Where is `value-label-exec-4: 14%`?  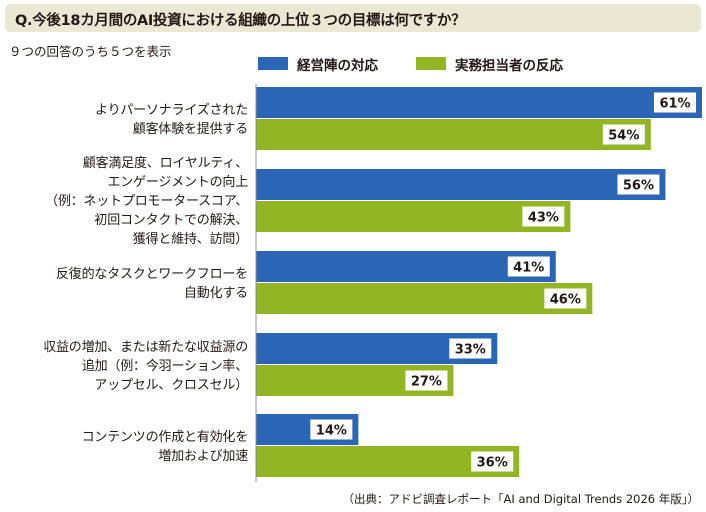 value-label-exec-4: 14% is located at coordinates (331, 431).